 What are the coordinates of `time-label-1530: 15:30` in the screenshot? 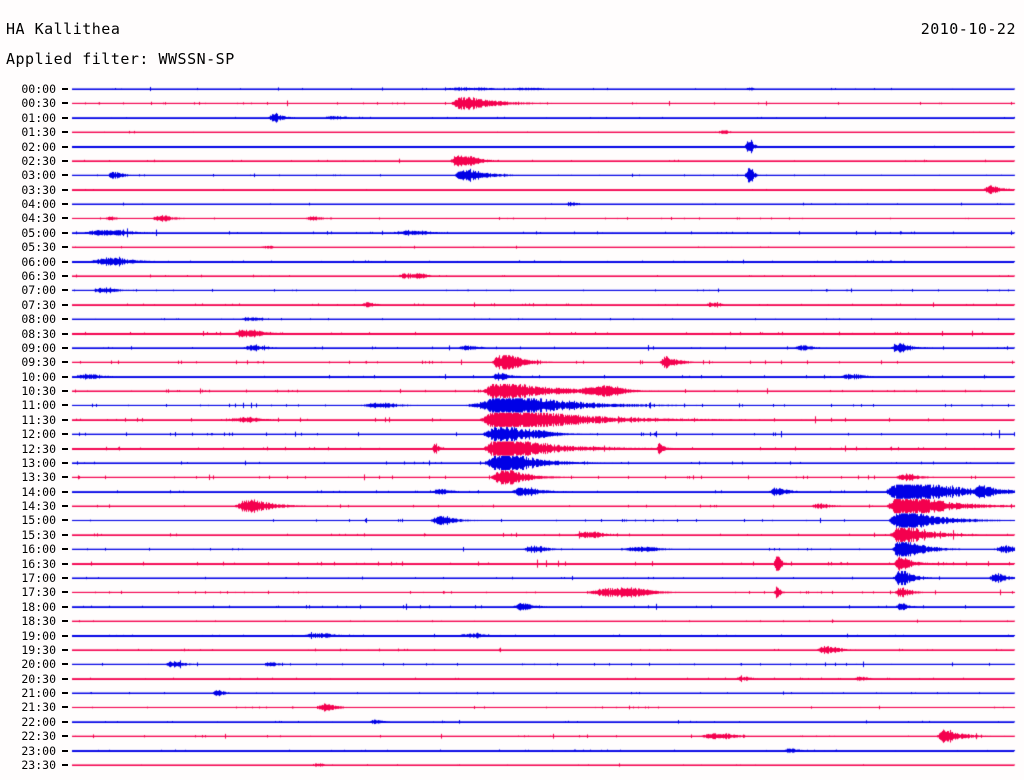 It's located at (38, 534).